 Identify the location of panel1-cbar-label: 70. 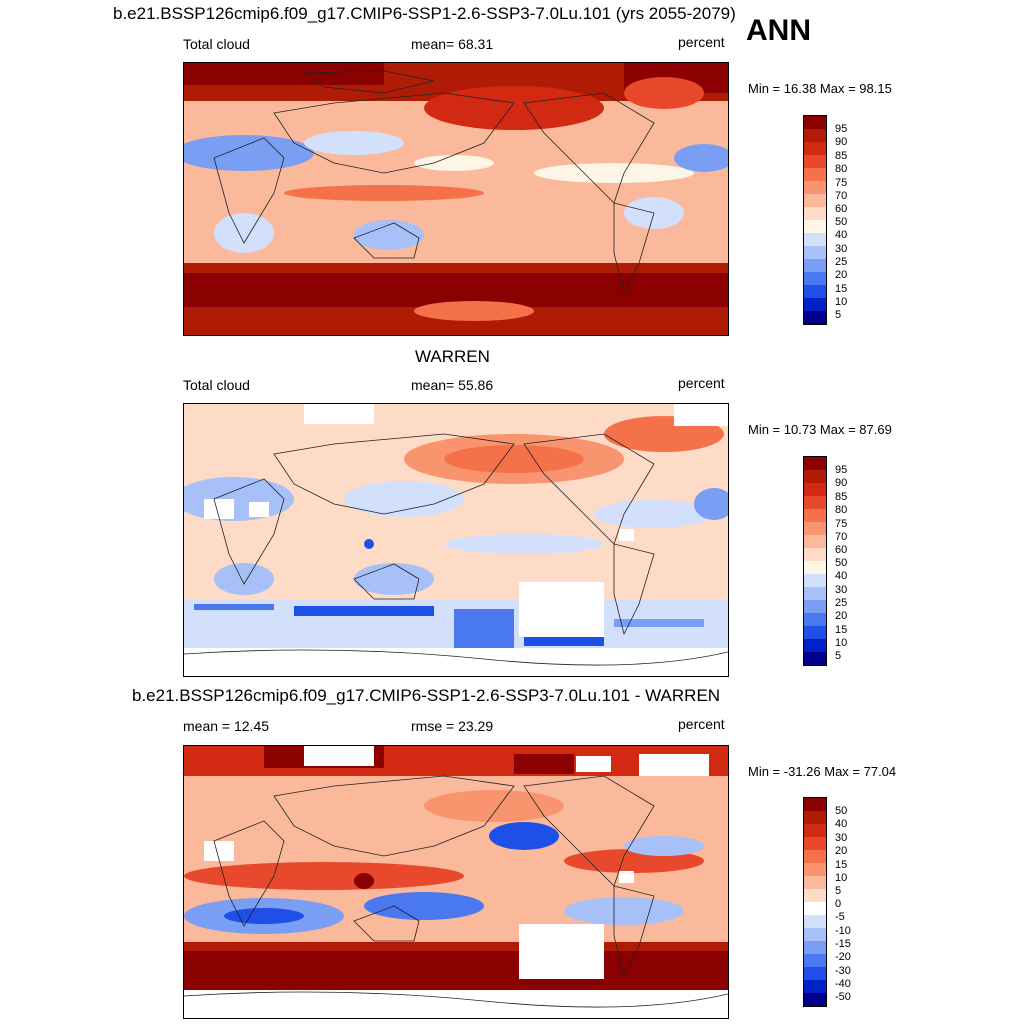
(841, 196).